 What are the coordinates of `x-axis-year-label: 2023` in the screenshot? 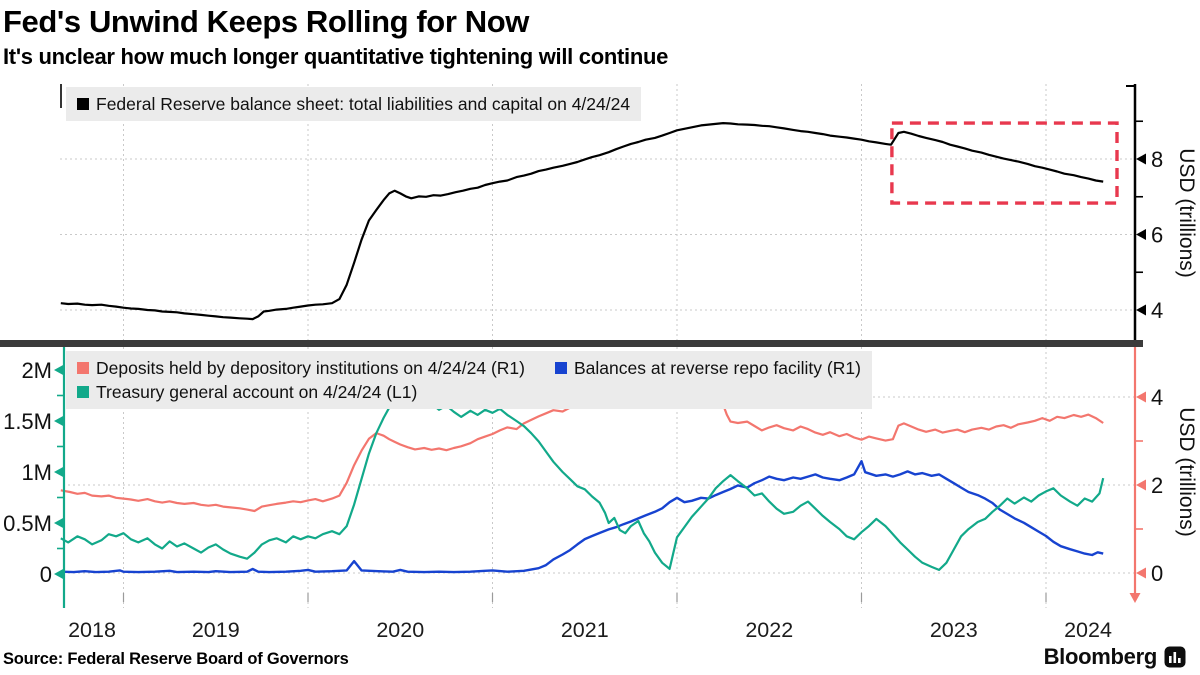 It's located at (954, 630).